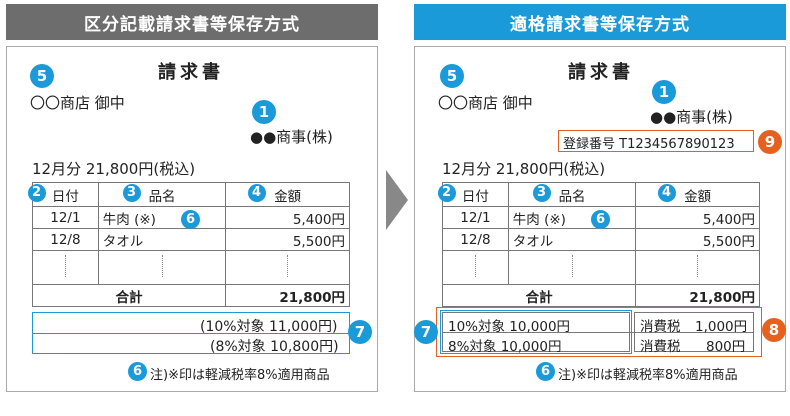 The image size is (790, 416). Describe the element at coordinates (287, 194) in the screenshot. I see `left-col-amount: 4 金額` at that location.